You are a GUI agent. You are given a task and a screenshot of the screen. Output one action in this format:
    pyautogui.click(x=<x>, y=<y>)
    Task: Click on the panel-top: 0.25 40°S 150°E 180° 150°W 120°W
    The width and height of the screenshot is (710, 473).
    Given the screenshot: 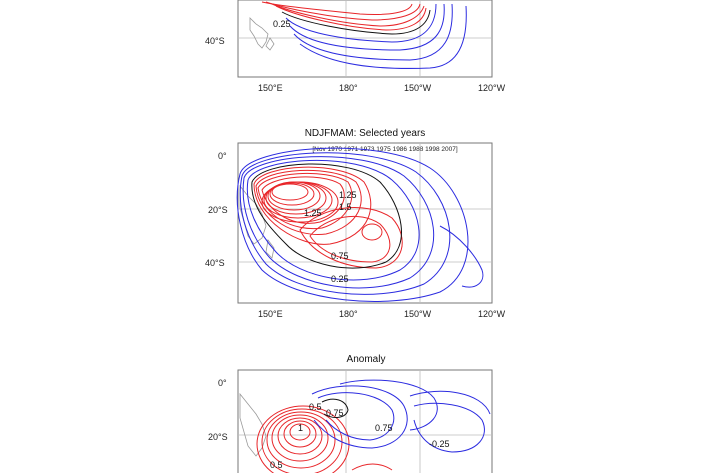 What is the action you would take?
    pyautogui.click(x=355, y=46)
    